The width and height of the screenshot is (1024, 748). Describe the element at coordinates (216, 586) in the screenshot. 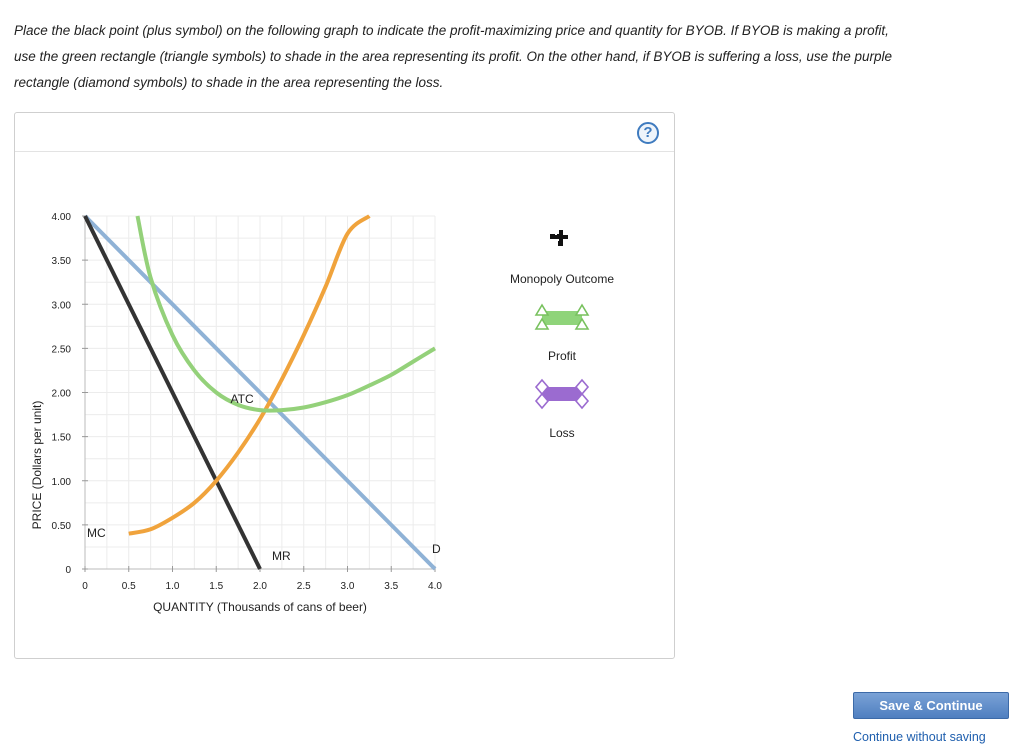

I see `x-tick-label: 1.5` at that location.